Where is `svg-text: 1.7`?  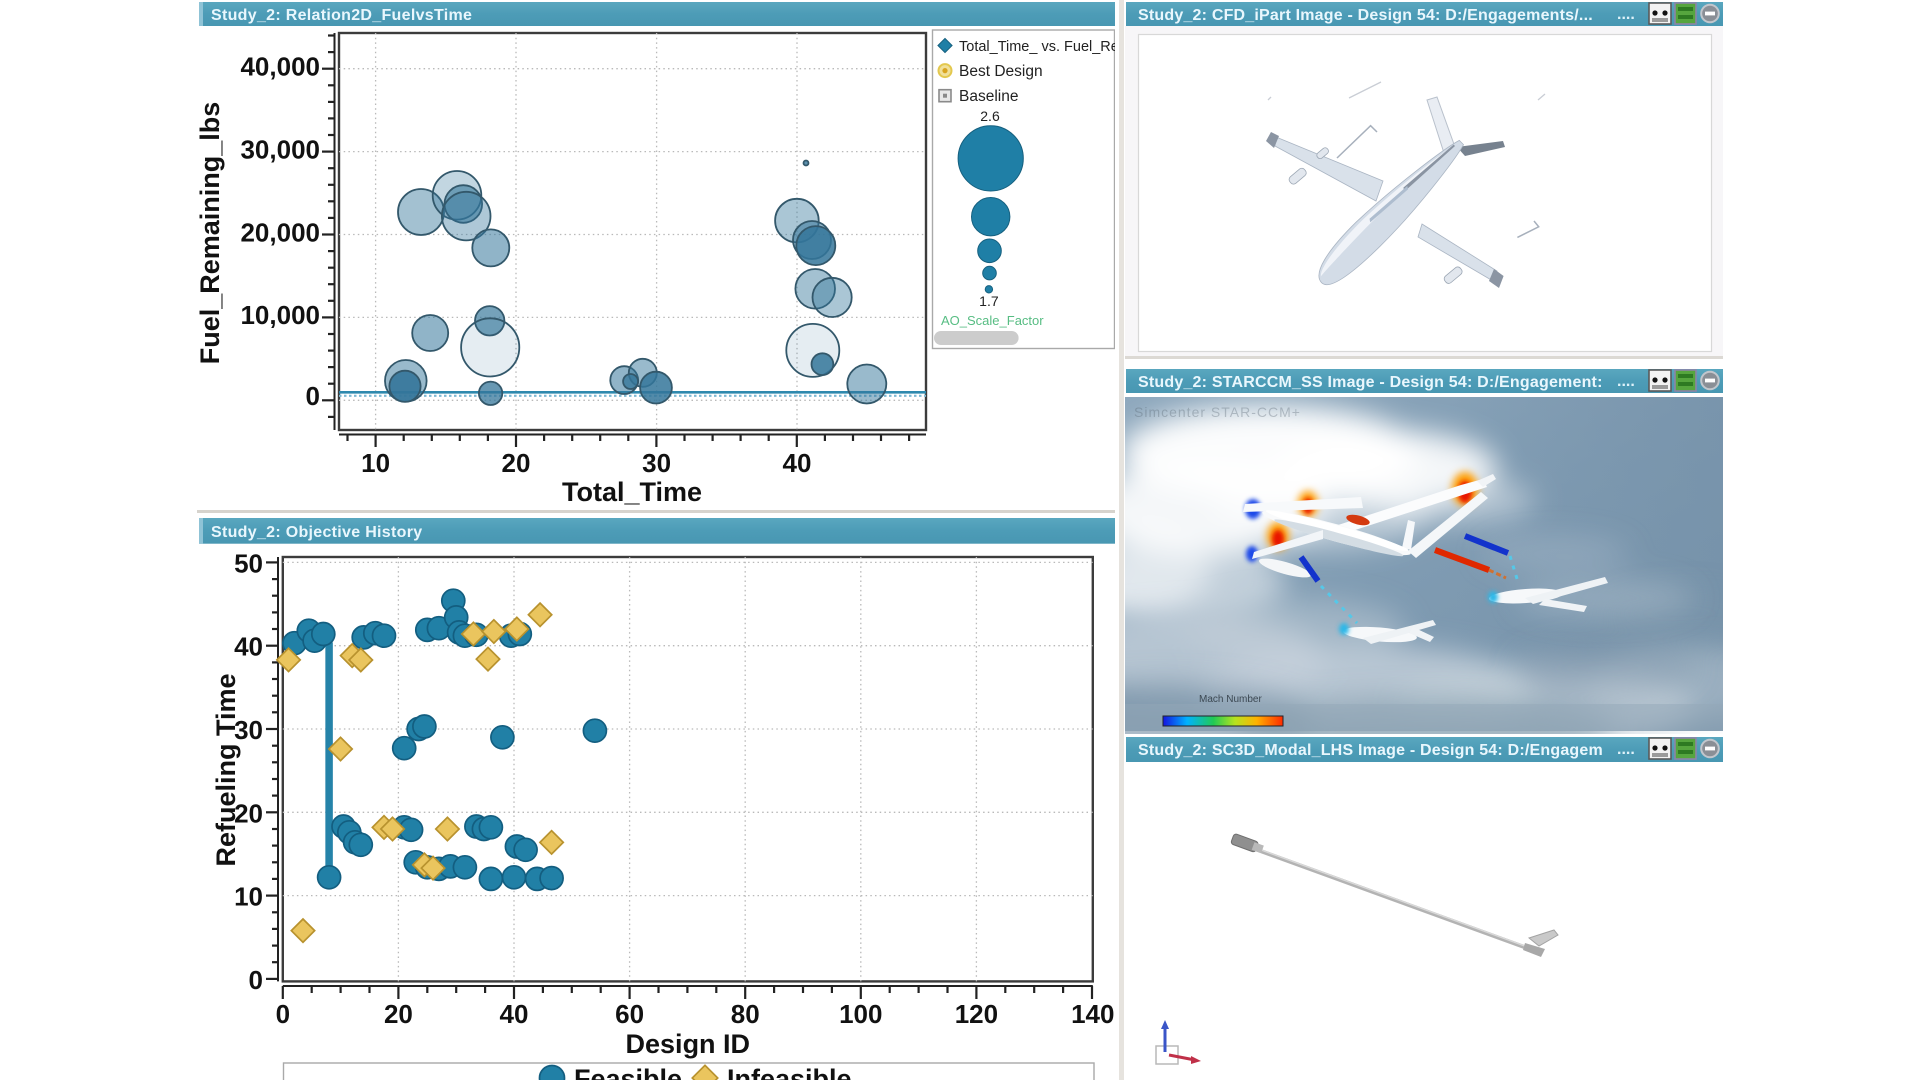
svg-text: 1.7 is located at coordinates (989, 301).